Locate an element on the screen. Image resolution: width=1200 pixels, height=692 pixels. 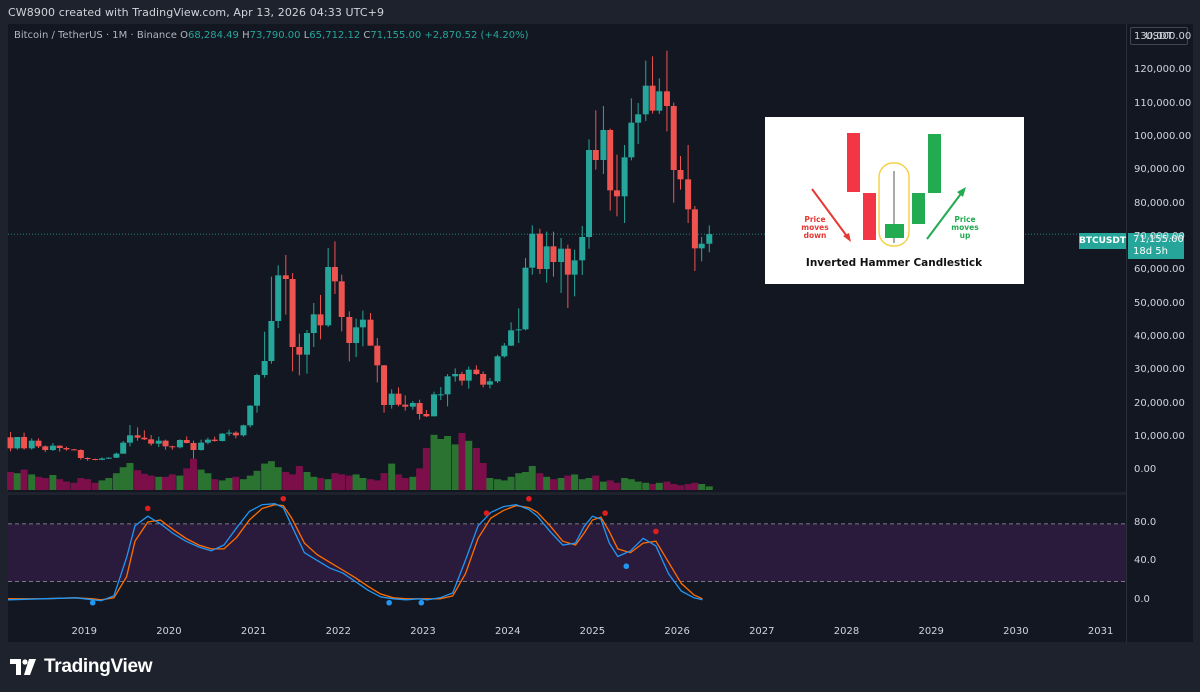
price-axis-label: 10,000.00 is located at coordinates (1159, 436).